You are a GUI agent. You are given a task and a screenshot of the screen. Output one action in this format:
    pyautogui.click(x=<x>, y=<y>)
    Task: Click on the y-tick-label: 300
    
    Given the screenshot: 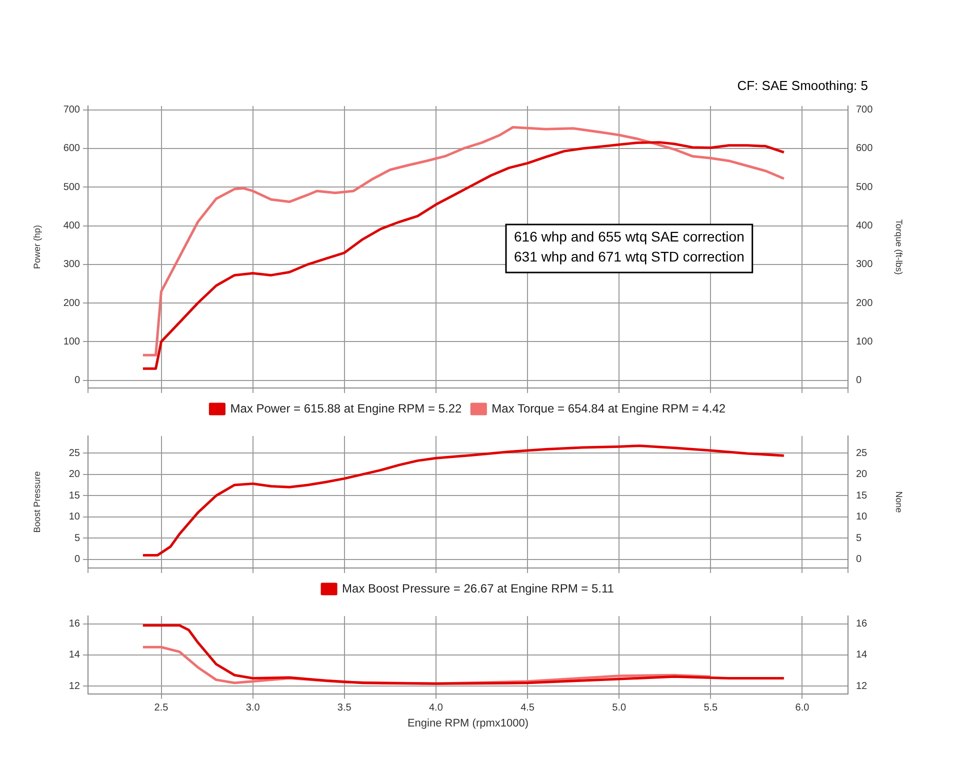 What is the action you would take?
    pyautogui.click(x=71, y=264)
    